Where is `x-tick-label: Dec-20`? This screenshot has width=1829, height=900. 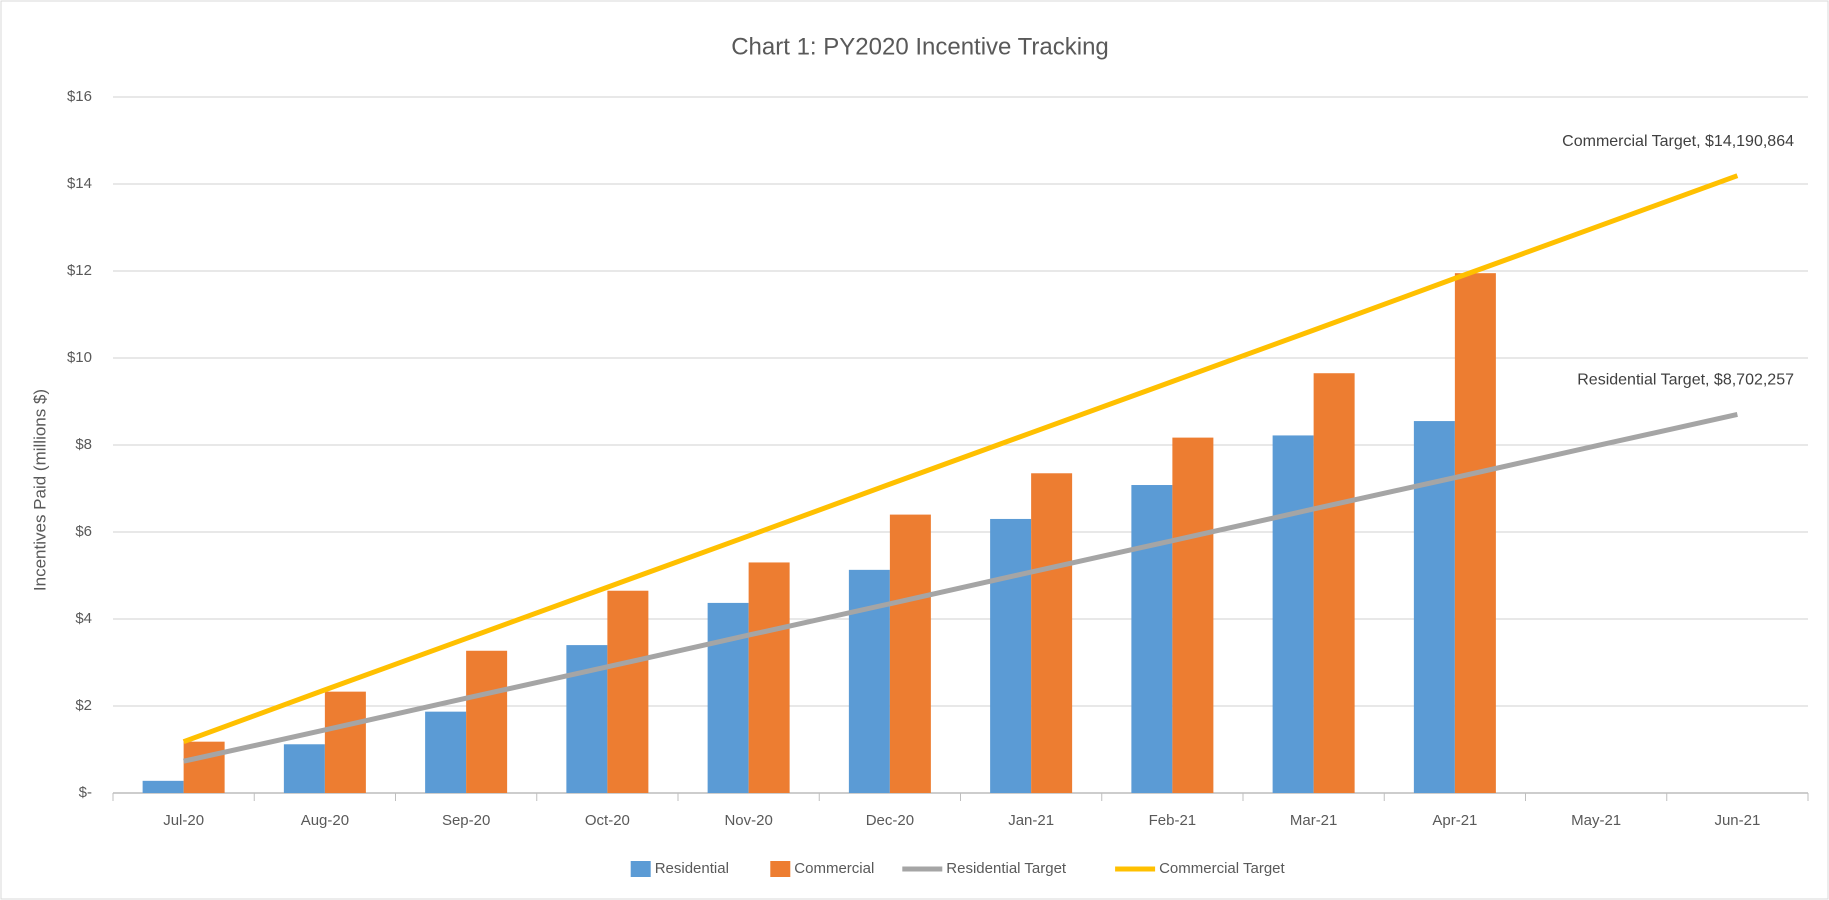
x-tick-label: Dec-20 is located at coordinates (890, 820).